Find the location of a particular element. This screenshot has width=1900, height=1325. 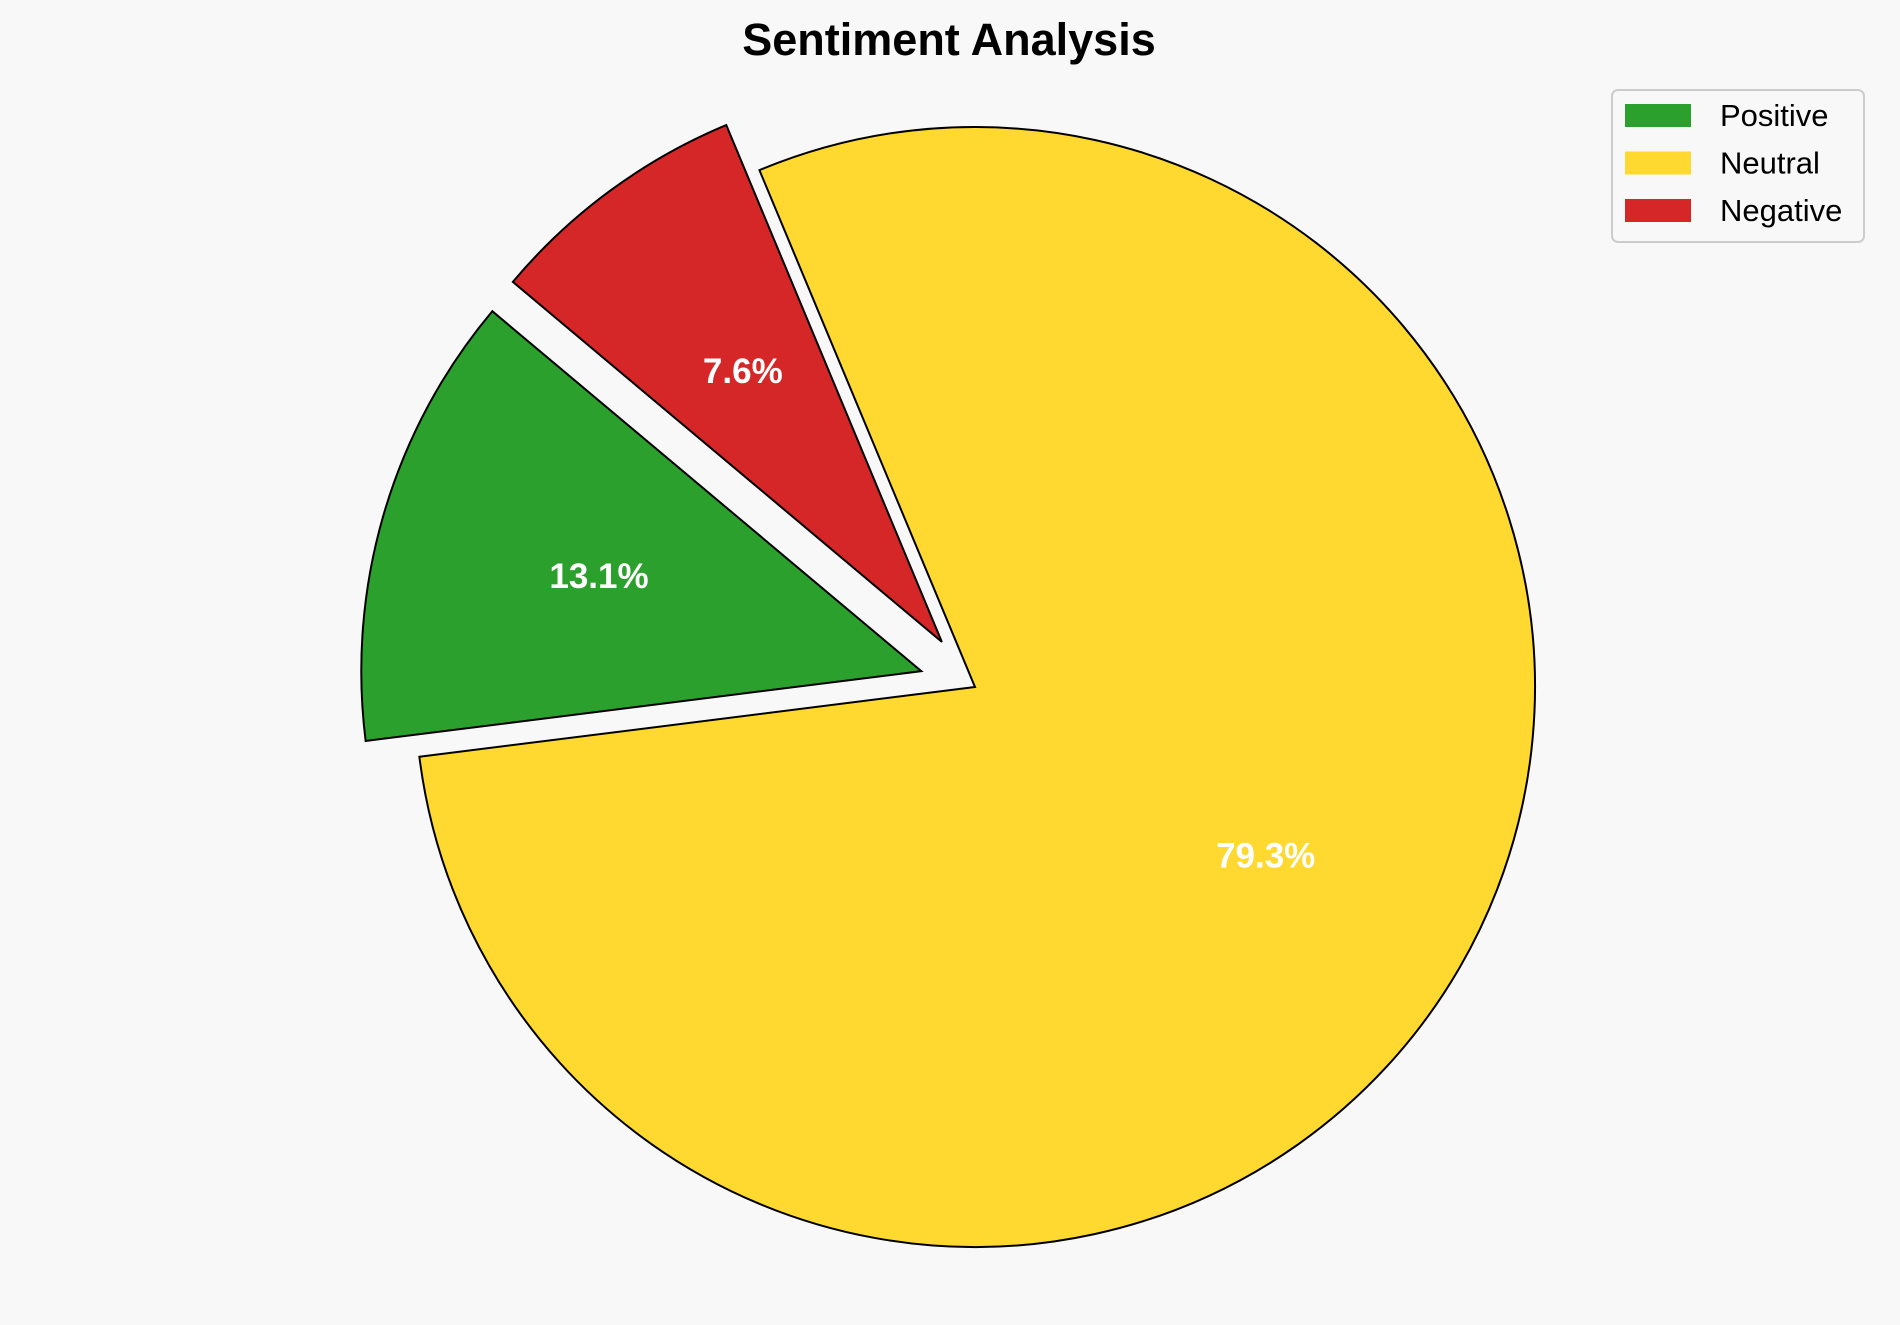

slice-label-negative: 7.6% is located at coordinates (743, 371).